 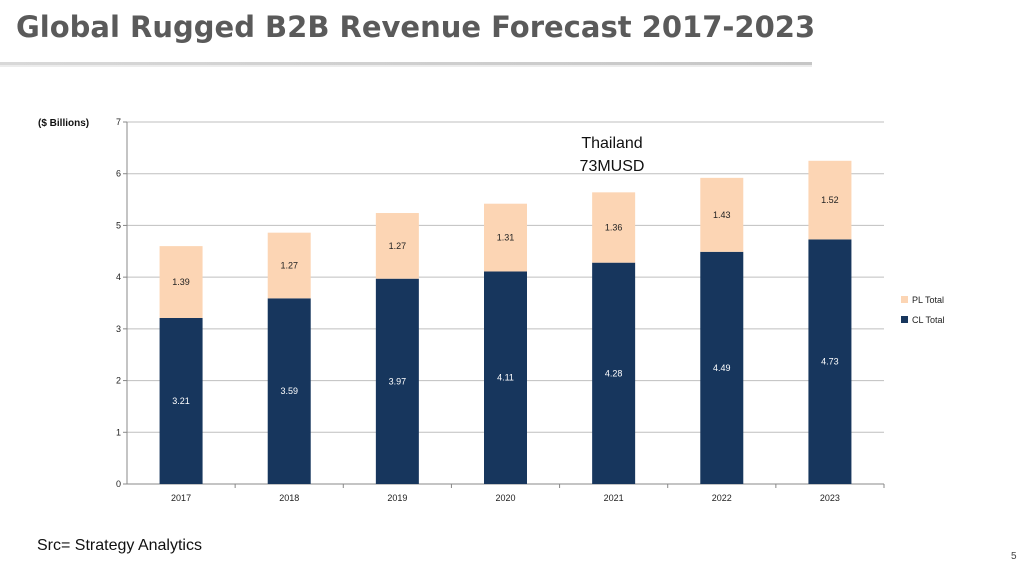 I want to click on title-divider, so click(x=406, y=63).